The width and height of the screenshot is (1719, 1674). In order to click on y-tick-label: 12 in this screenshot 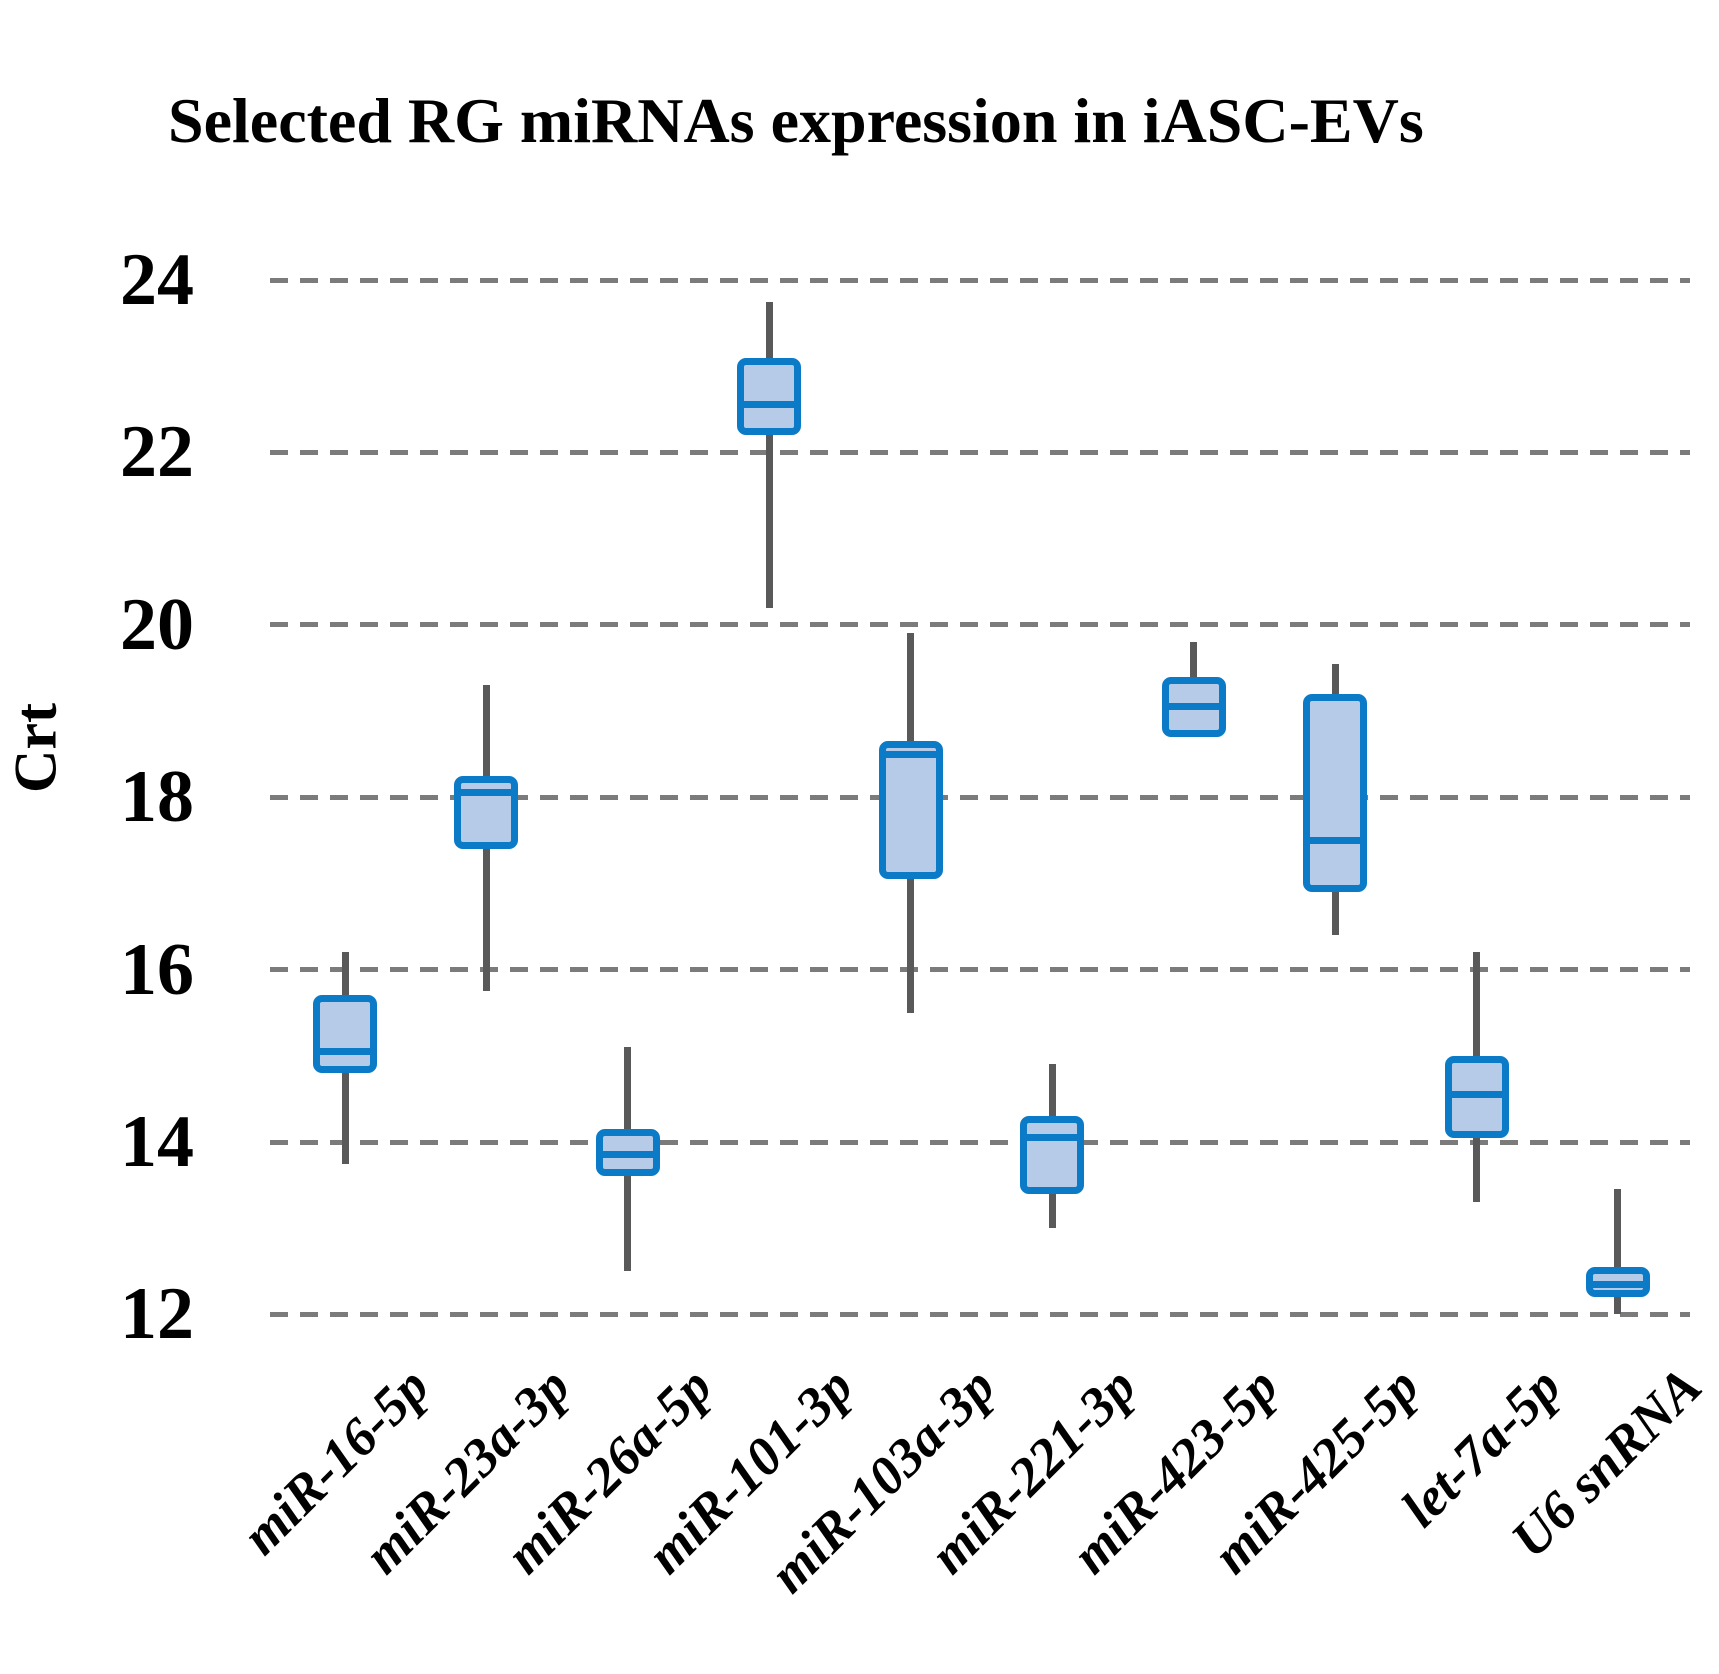, I will do `click(157, 1314)`.